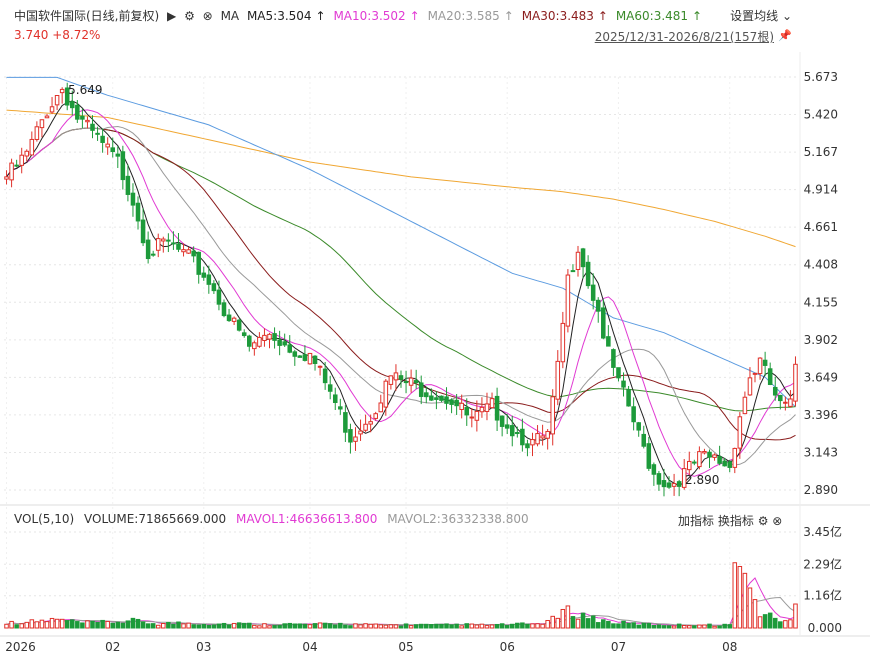  What do you see at coordinates (557, 16) in the screenshot?
I see `ma30-value: MA30:3.483` at bounding box center [557, 16].